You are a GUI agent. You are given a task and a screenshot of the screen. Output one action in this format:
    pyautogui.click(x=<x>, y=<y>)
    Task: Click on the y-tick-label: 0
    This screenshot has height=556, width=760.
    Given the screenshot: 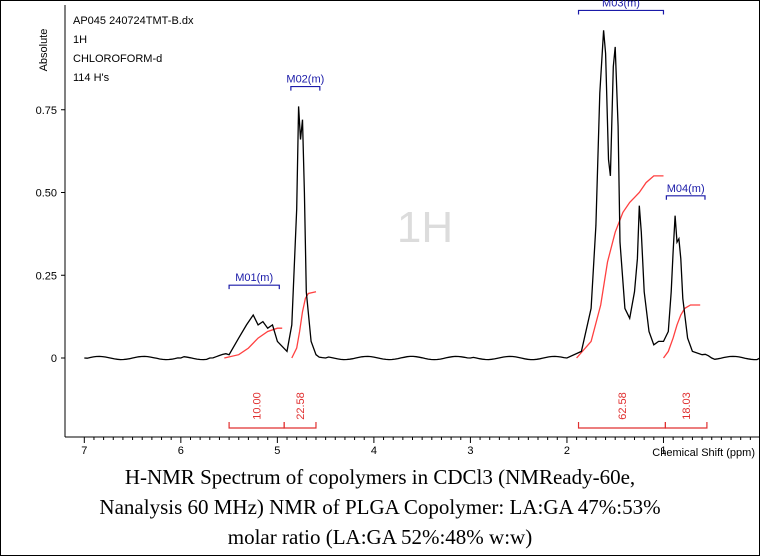 What is the action you would take?
    pyautogui.click(x=54, y=359)
    